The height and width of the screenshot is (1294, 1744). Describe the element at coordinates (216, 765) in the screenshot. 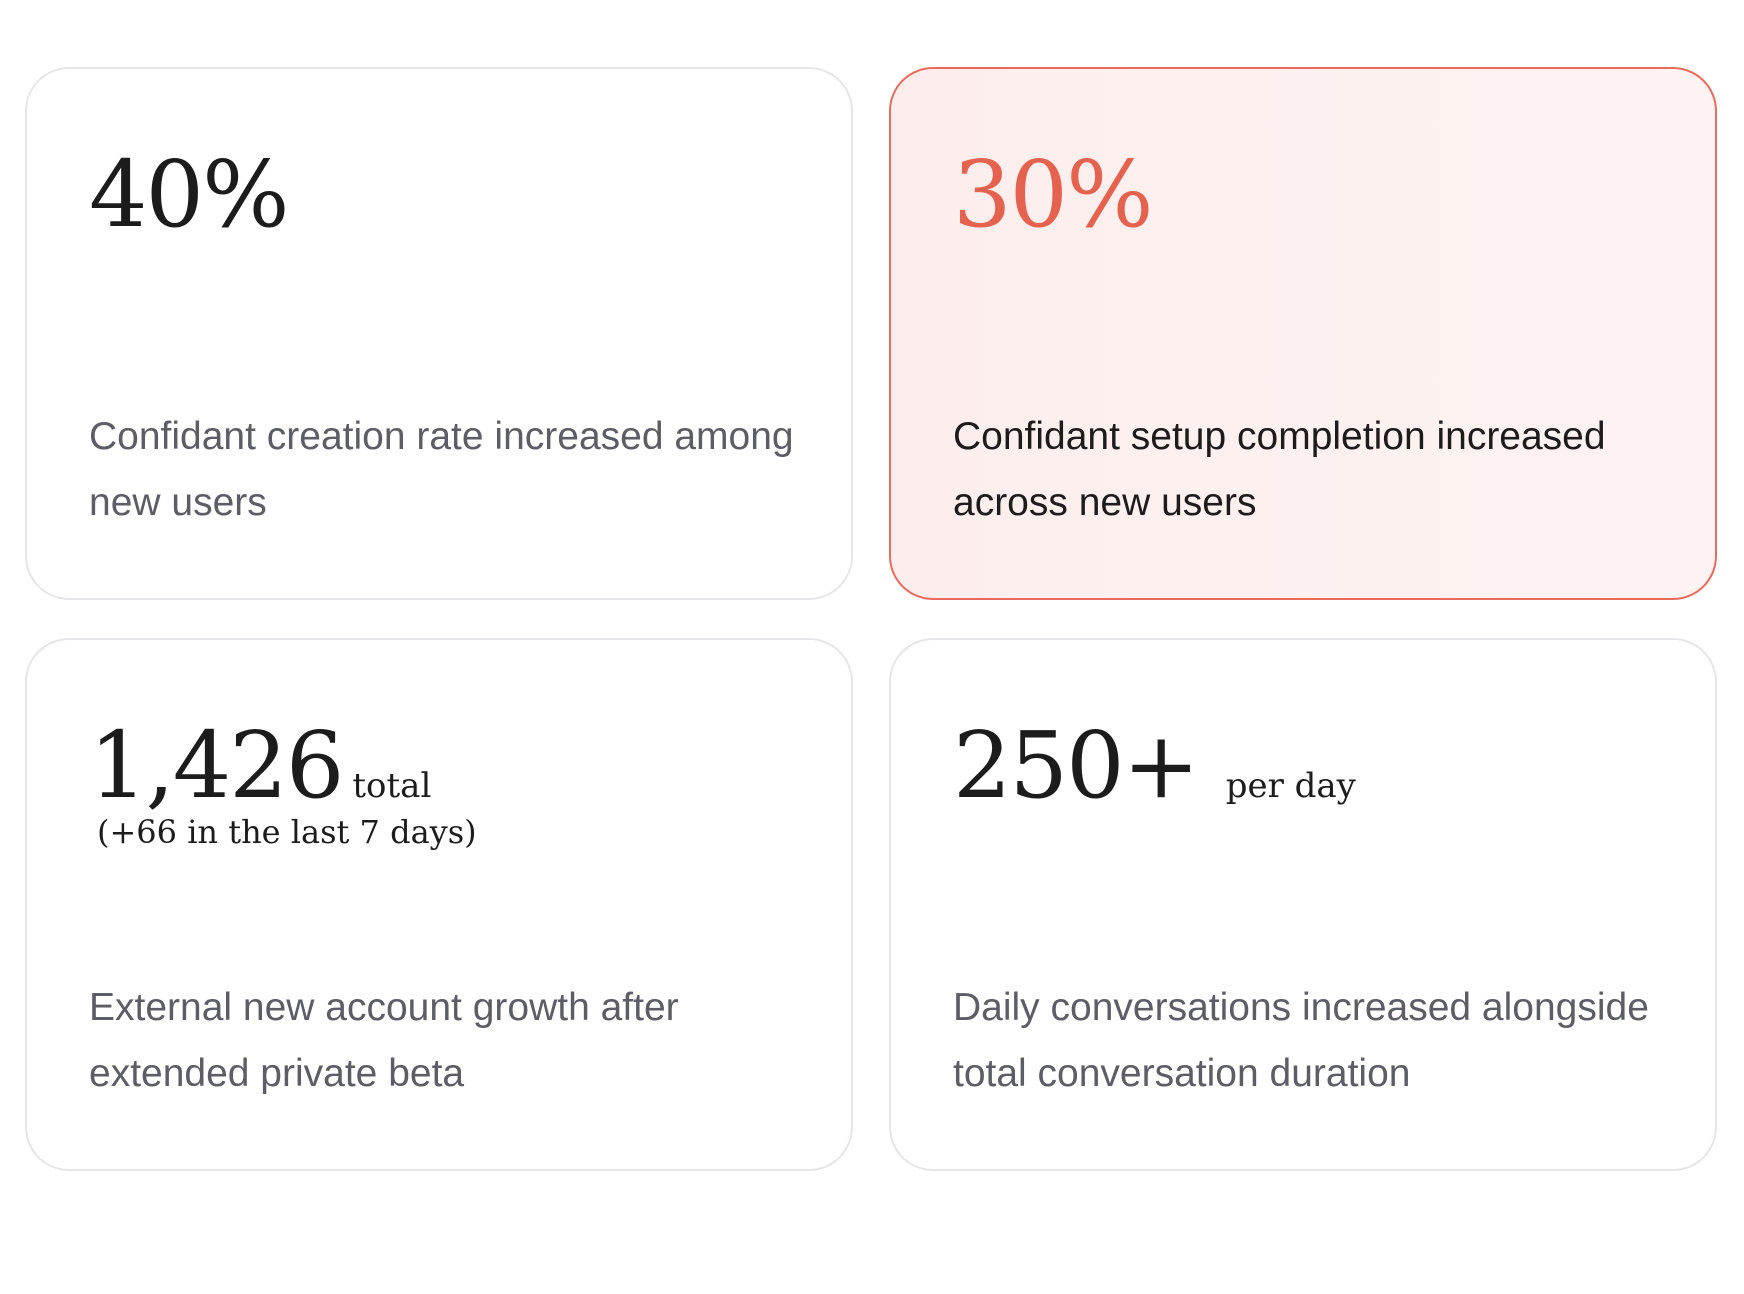

I see `stat-value: 1,426` at that location.